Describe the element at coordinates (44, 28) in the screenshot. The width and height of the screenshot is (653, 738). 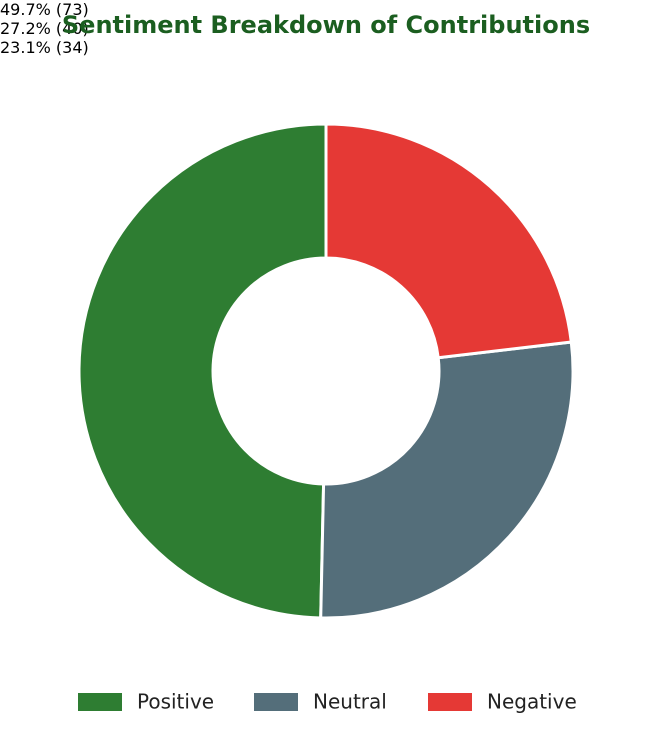
I see `data-label: 27.2% (40)` at that location.